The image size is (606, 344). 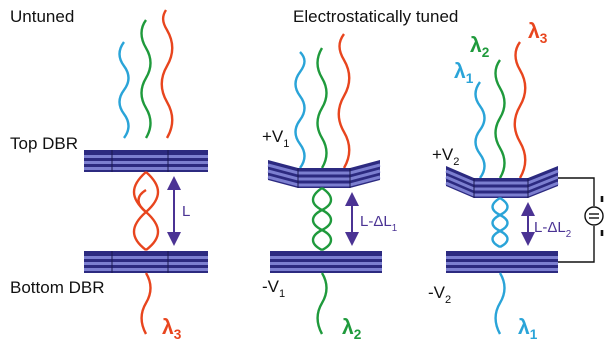 What do you see at coordinates (57, 287) in the screenshot?
I see `bottom-dbr-label: Bottom DBR` at bounding box center [57, 287].